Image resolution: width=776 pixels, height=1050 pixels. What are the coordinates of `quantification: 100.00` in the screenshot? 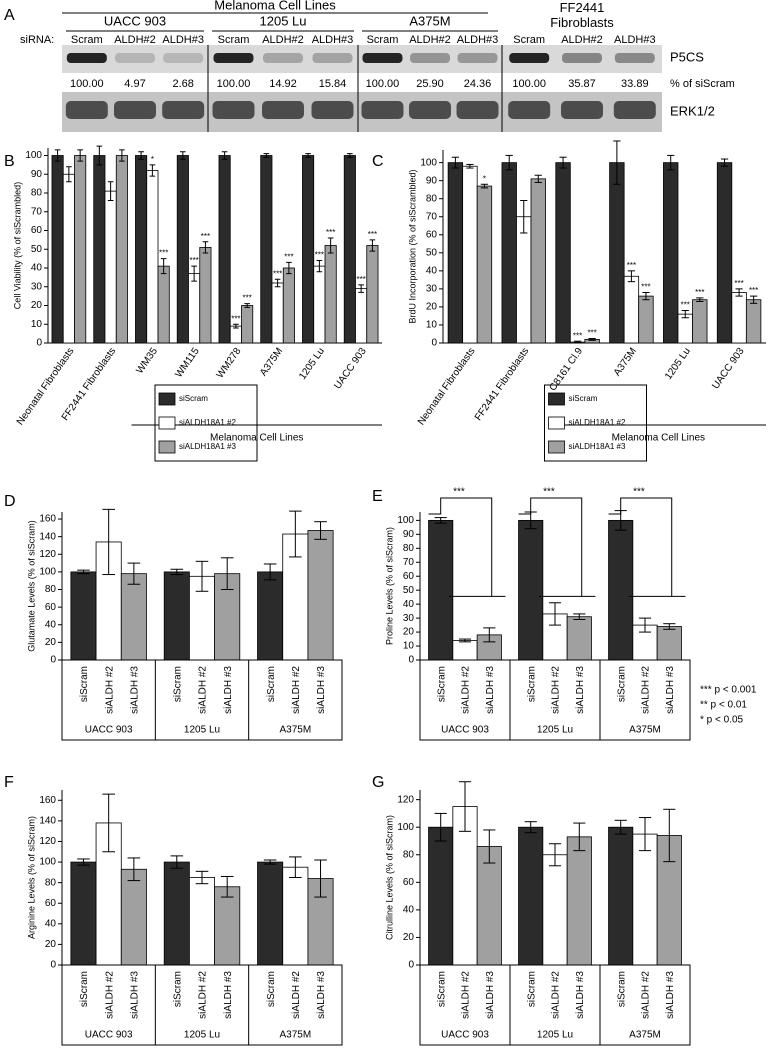 It's located at (234, 84).